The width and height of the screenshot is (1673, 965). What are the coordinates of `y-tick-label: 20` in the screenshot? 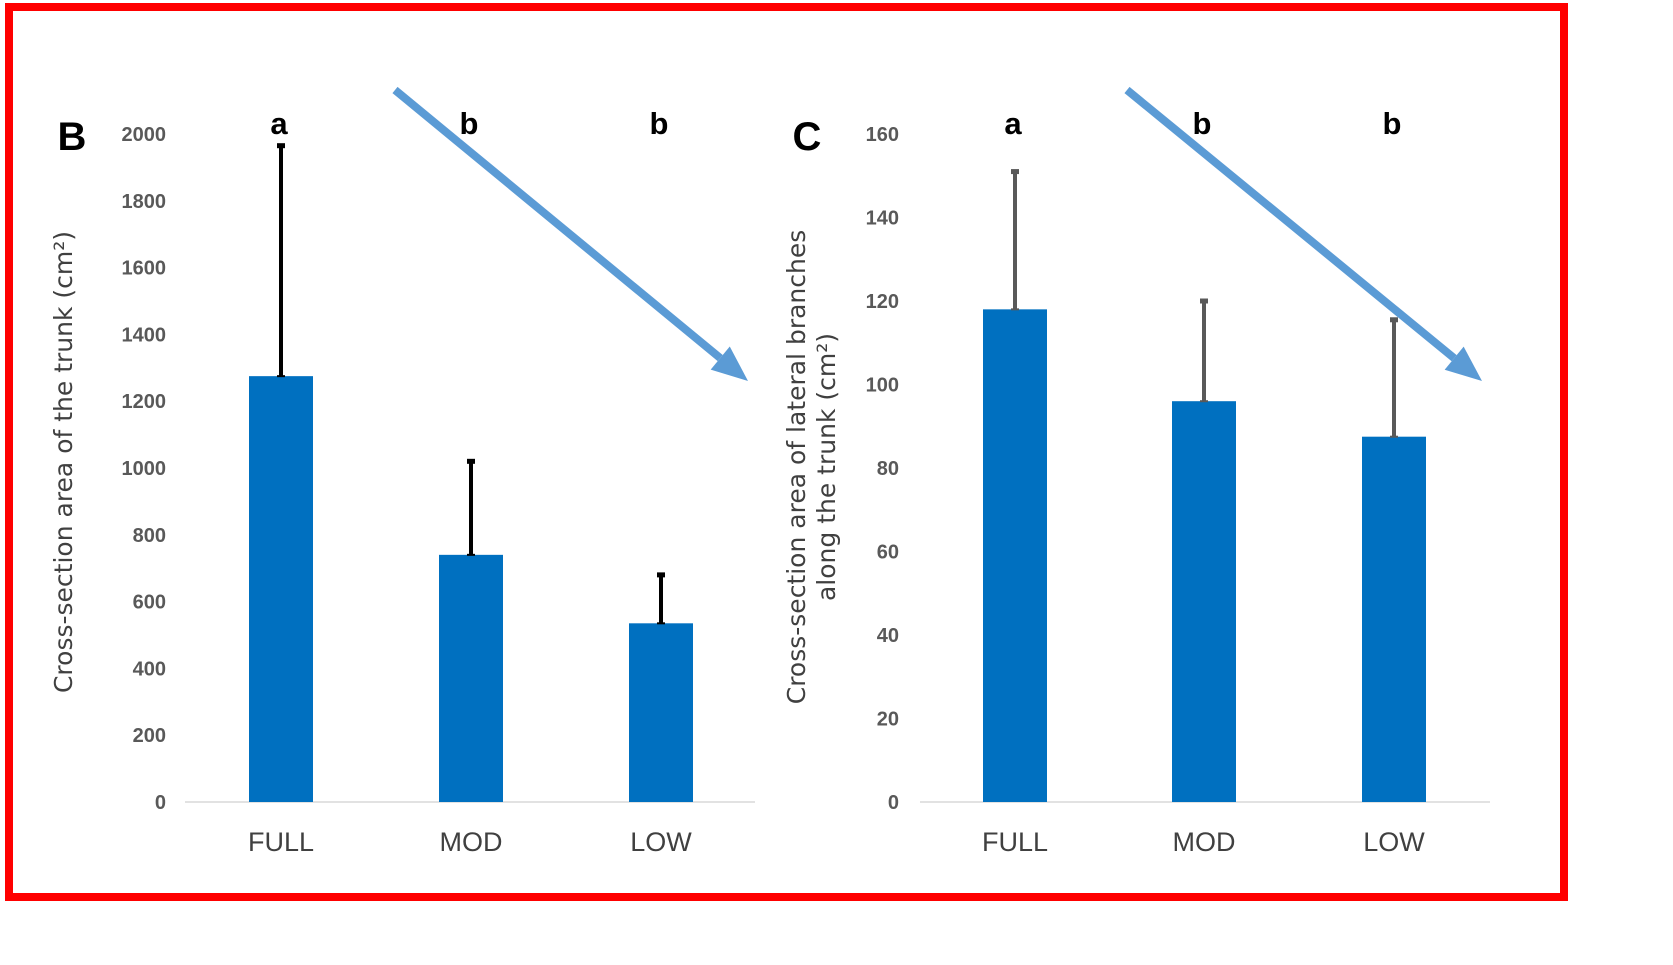 It's located at (888, 720).